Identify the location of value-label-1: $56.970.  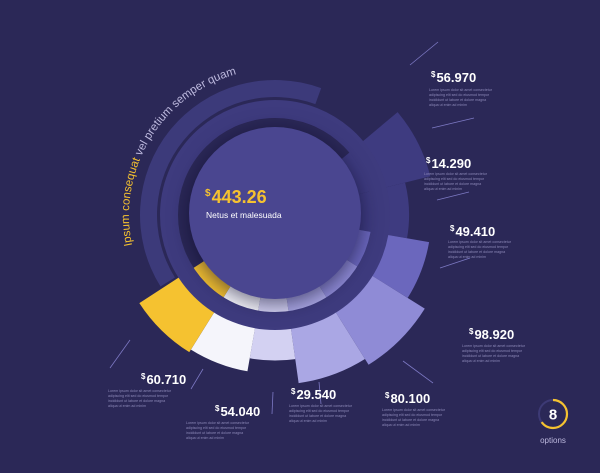
(453, 77).